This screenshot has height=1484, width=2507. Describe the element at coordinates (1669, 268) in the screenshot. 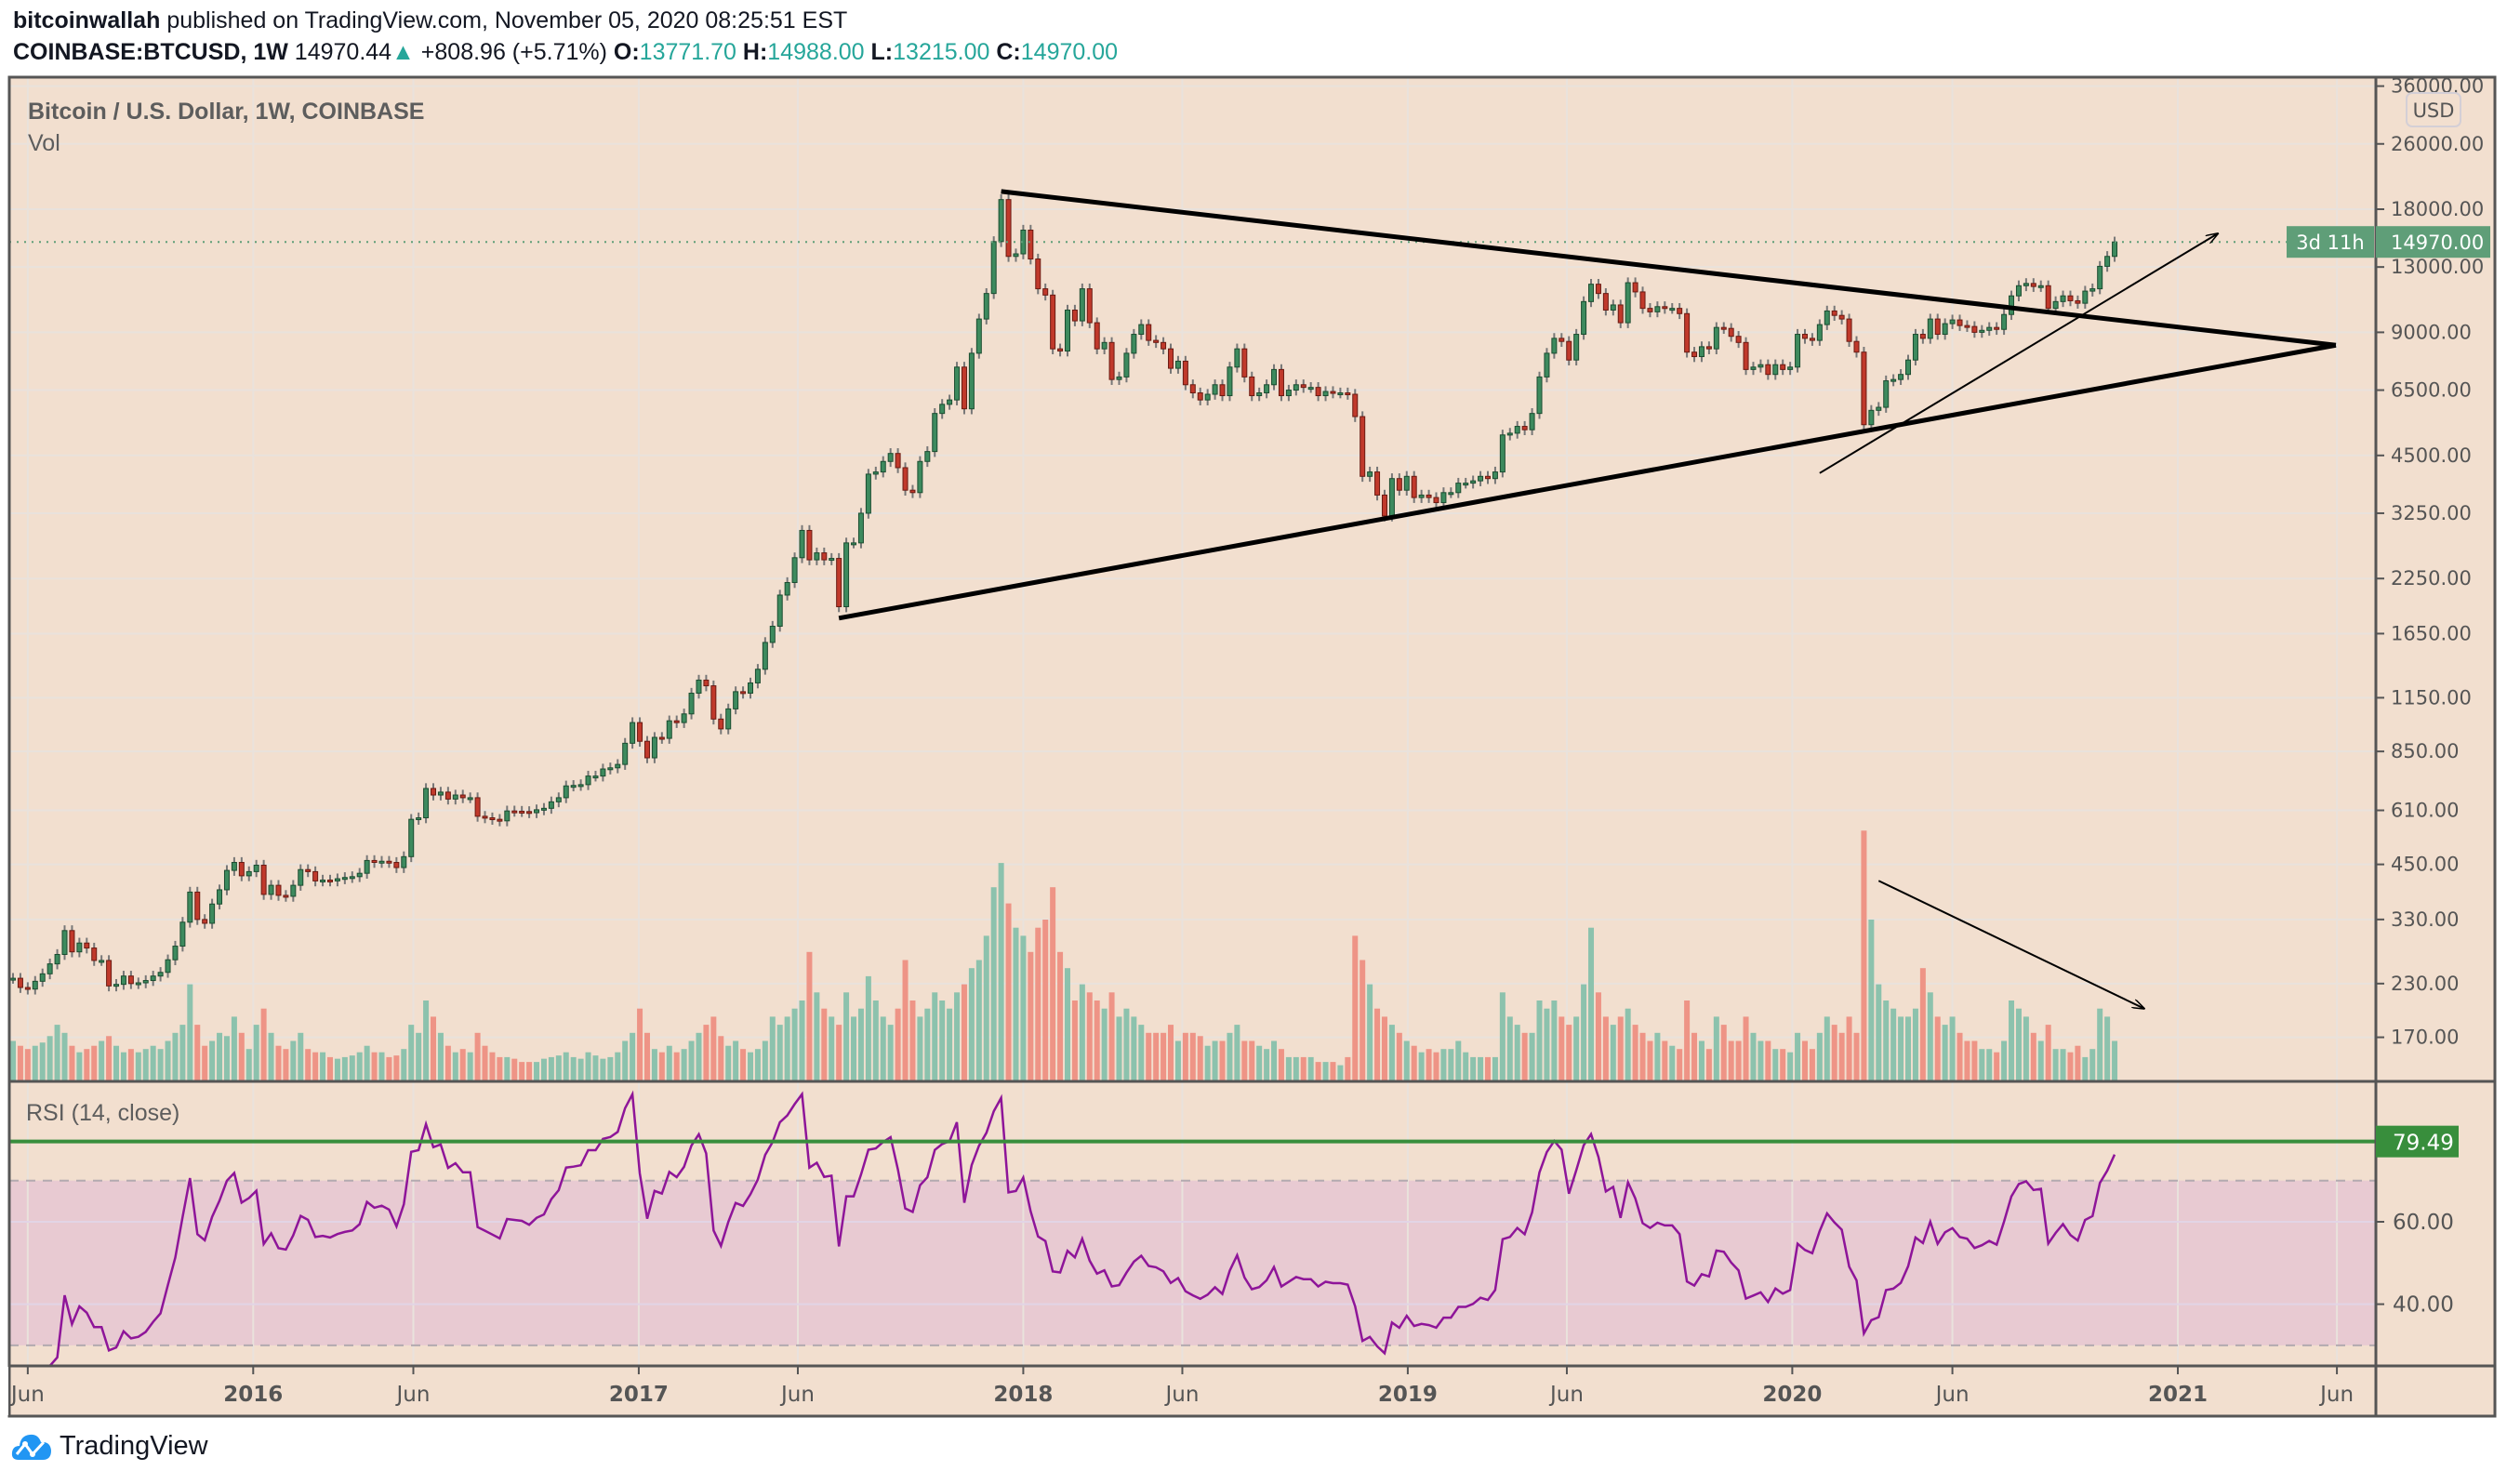

I see `upper-trendline` at that location.